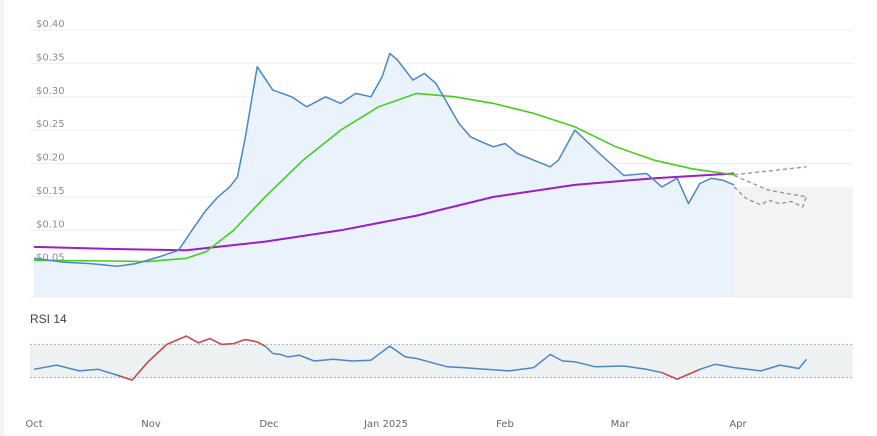  What do you see at coordinates (385, 424) in the screenshot?
I see `x-tick-label: Jan 2025` at bounding box center [385, 424].